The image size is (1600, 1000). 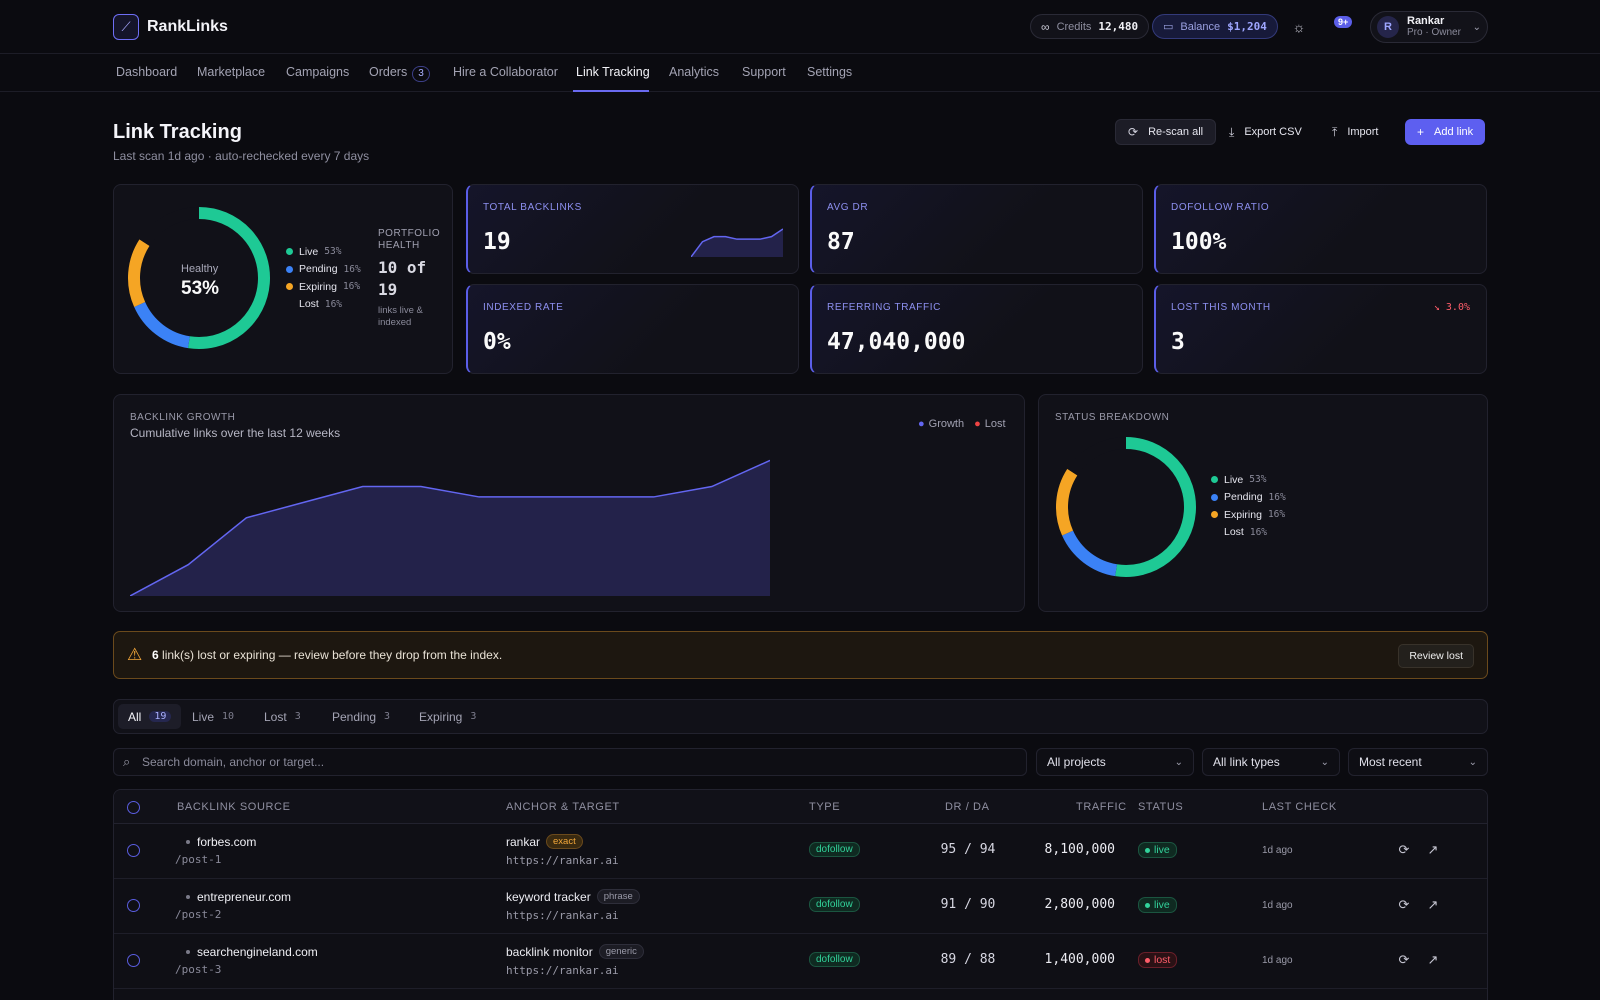 I want to click on credits-pill: ∞ Credits 12,480, so click(x=1090, y=26).